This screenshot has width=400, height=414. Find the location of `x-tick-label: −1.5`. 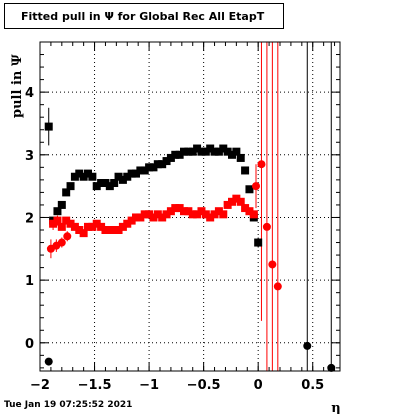

x-tick-label: −1.5 is located at coordinates (95, 385).